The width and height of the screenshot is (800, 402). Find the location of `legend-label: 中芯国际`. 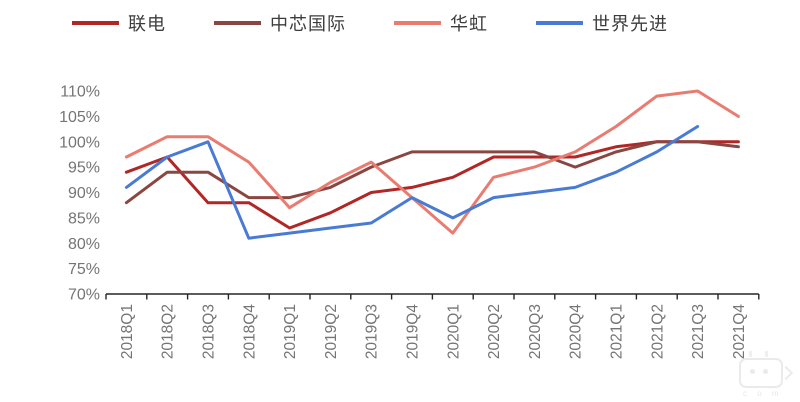

legend-label: 中芯国际 is located at coordinates (308, 24).